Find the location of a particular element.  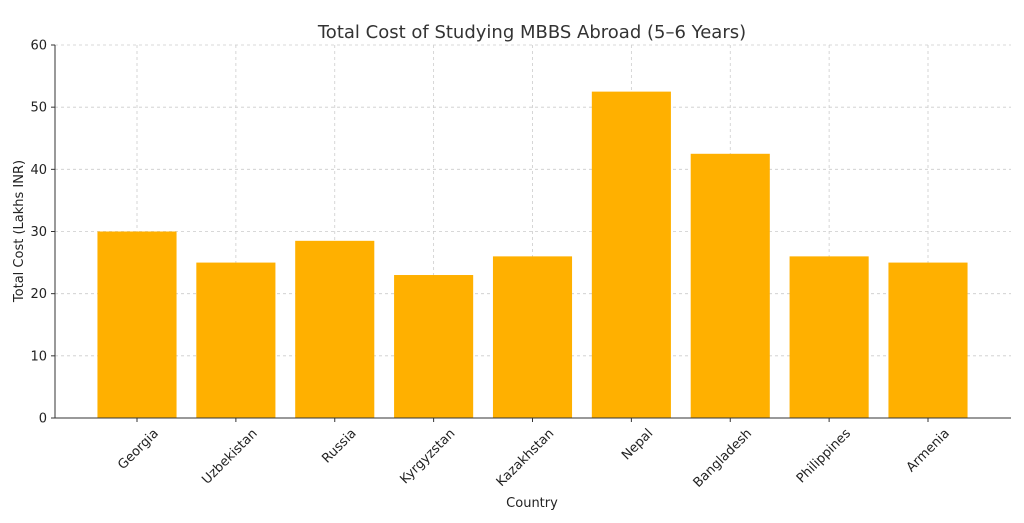

bar-kazakhstan is located at coordinates (532, 337).